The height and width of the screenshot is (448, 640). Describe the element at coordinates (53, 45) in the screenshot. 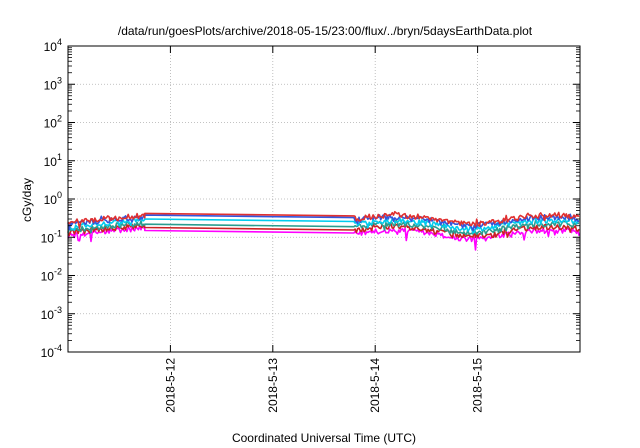

I see `y-tick-label: 10⁴` at that location.